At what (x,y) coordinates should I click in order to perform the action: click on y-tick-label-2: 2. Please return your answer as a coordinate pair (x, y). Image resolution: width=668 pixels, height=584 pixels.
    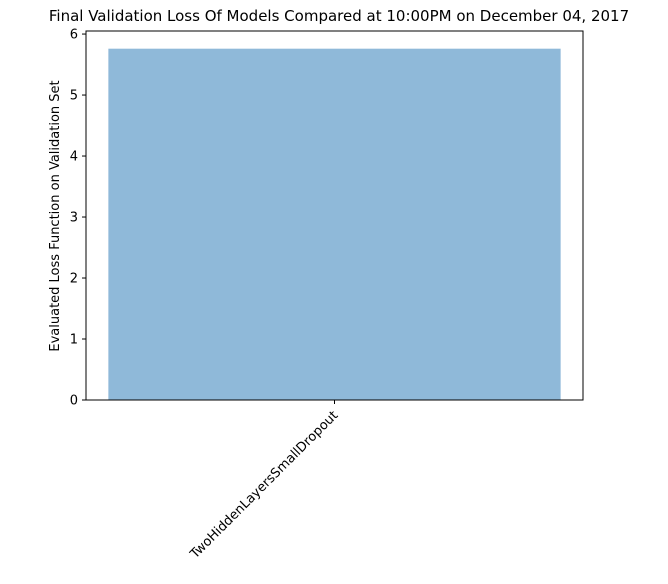
    Looking at the image, I should click on (74, 279).